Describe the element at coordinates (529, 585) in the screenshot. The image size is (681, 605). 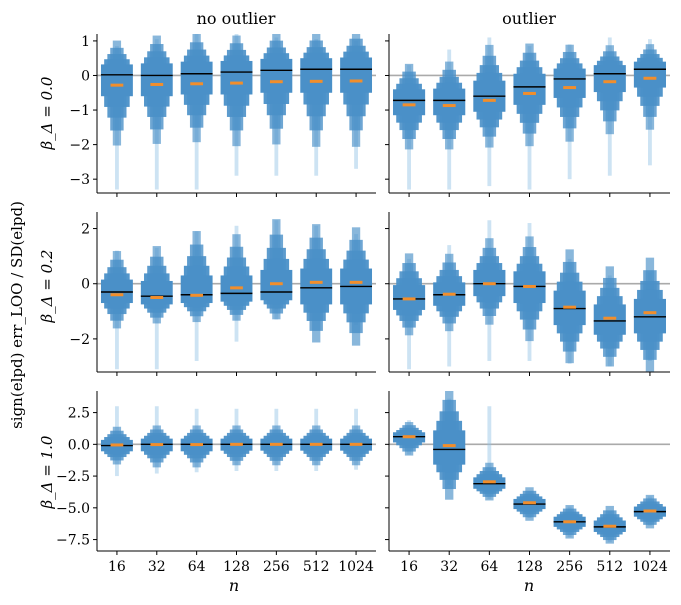
I see `x-axis-label-right: n` at that location.